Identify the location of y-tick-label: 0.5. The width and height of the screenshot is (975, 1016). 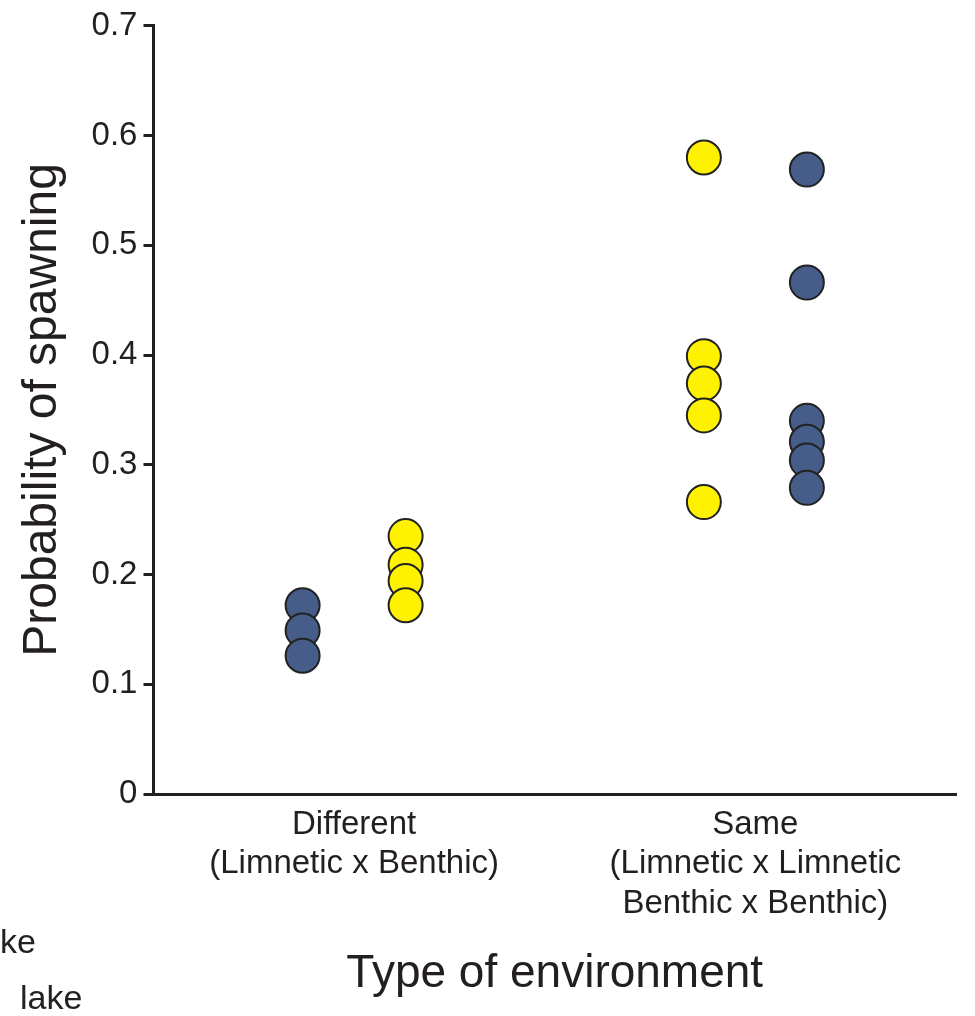
(114, 243).